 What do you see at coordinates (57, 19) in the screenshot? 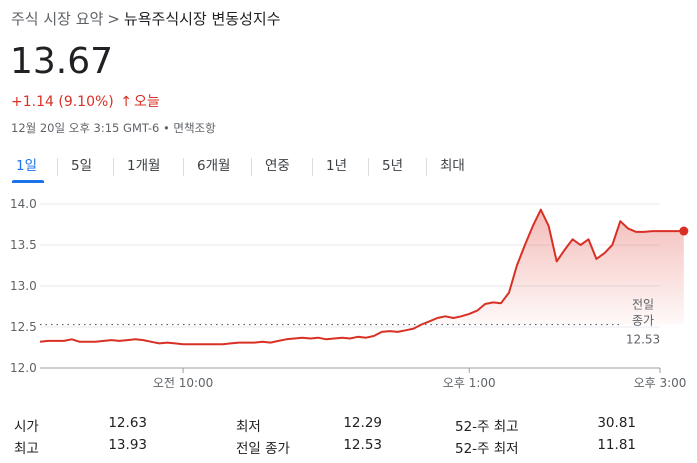
I see `breadcrumb-root-link: 주식 시장 요약` at bounding box center [57, 19].